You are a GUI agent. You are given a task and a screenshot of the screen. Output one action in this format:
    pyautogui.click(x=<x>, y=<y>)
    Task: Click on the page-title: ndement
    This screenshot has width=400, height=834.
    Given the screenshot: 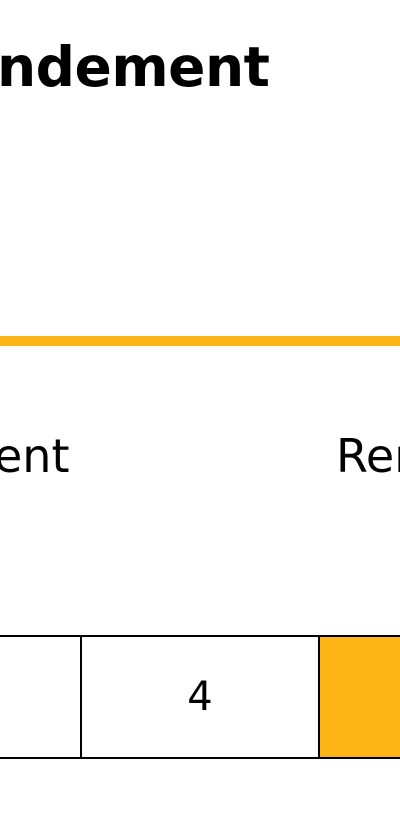 What is the action you would take?
    pyautogui.click(x=135, y=67)
    